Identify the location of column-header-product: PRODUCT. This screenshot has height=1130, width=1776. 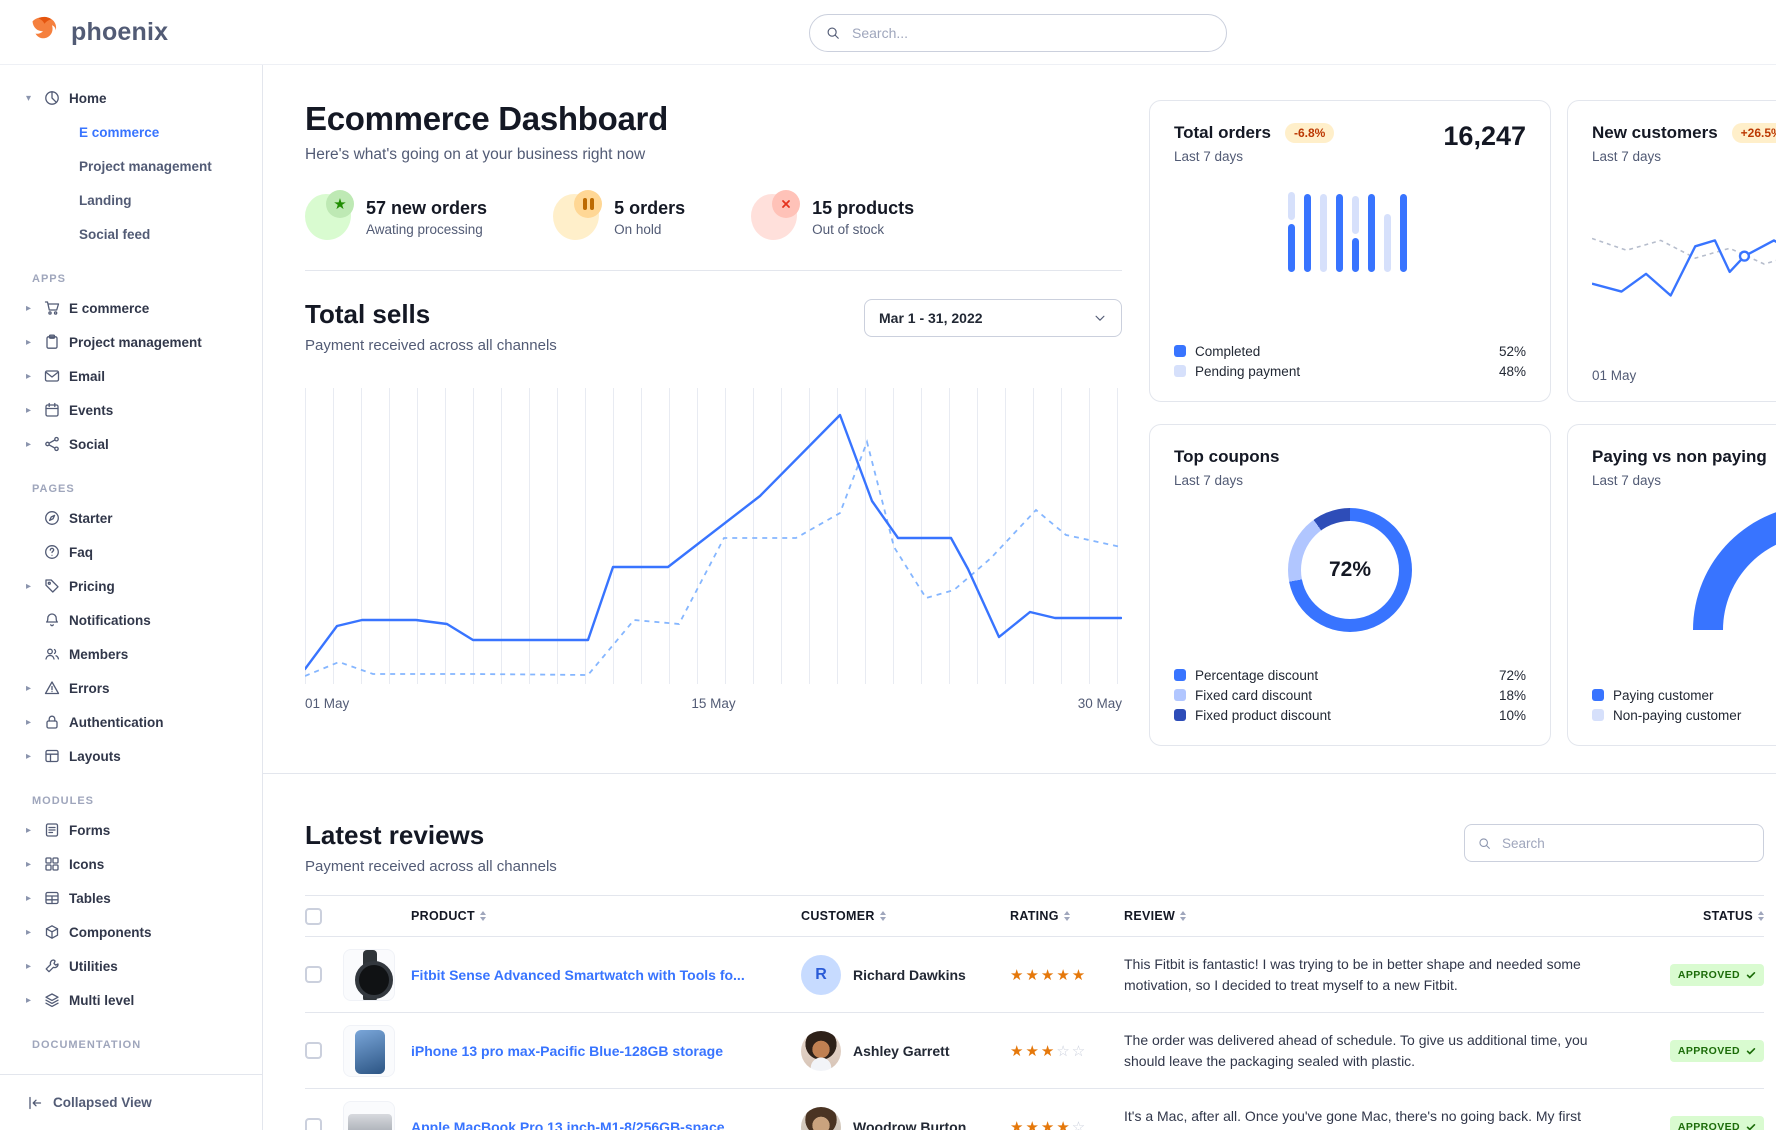
(606, 916).